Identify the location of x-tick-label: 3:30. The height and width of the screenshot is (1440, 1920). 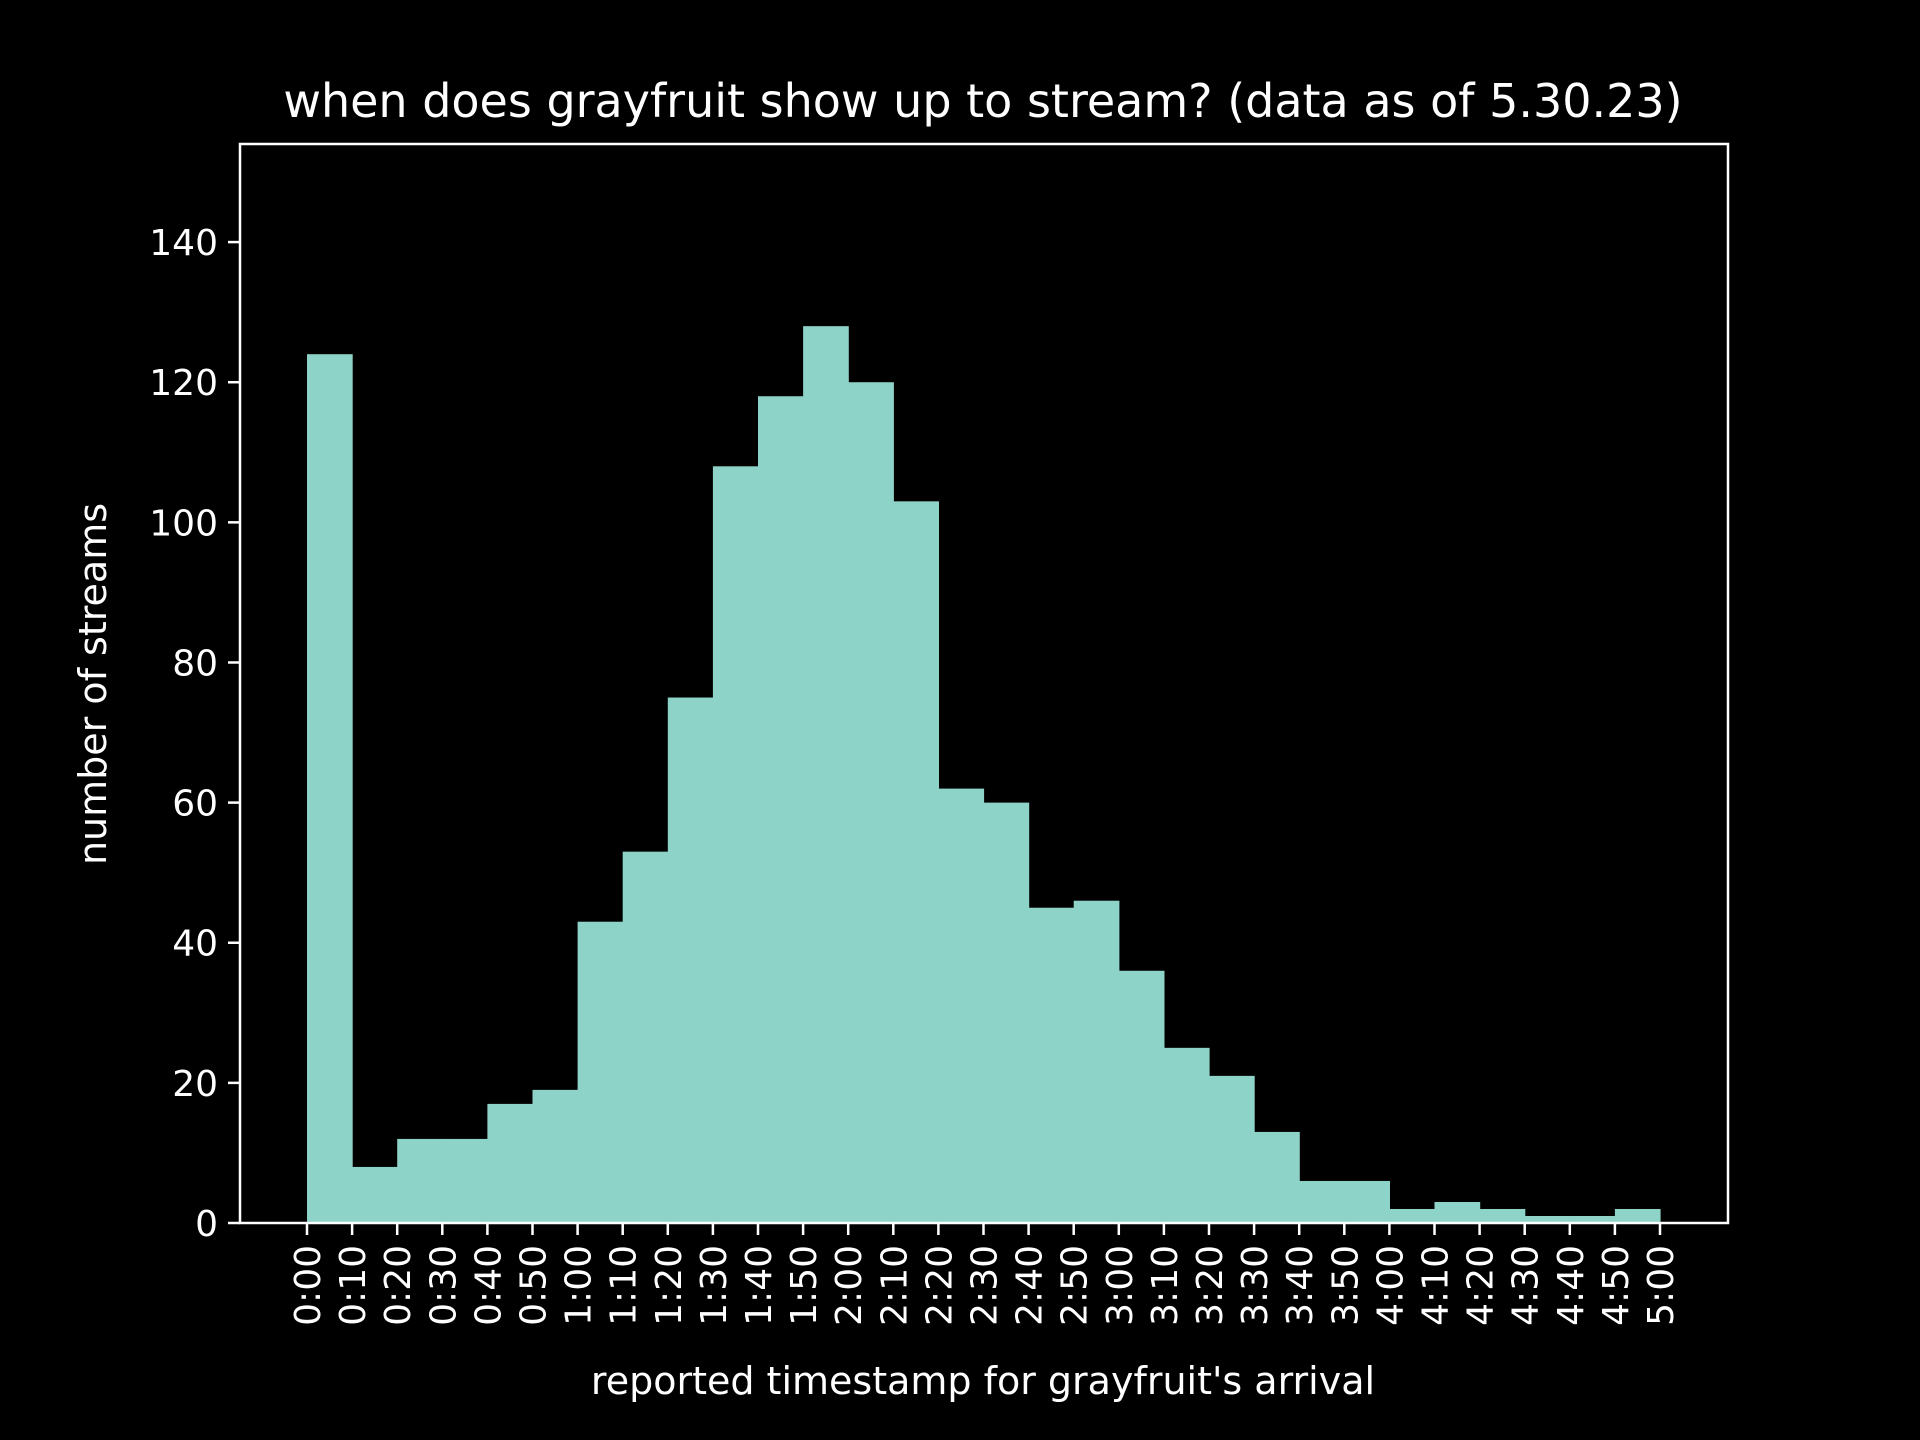
(1255, 1285).